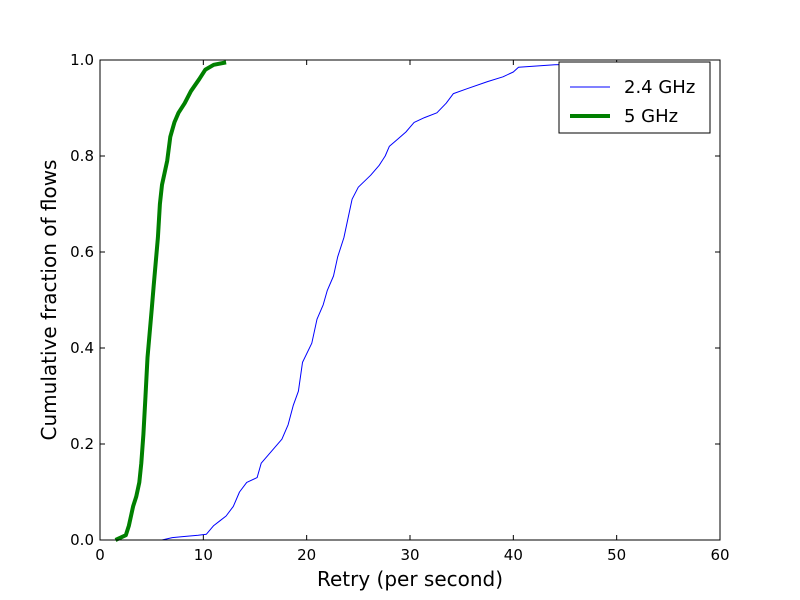  Describe the element at coordinates (410, 579) in the screenshot. I see `x-axis-label: Retry (per second)` at that location.